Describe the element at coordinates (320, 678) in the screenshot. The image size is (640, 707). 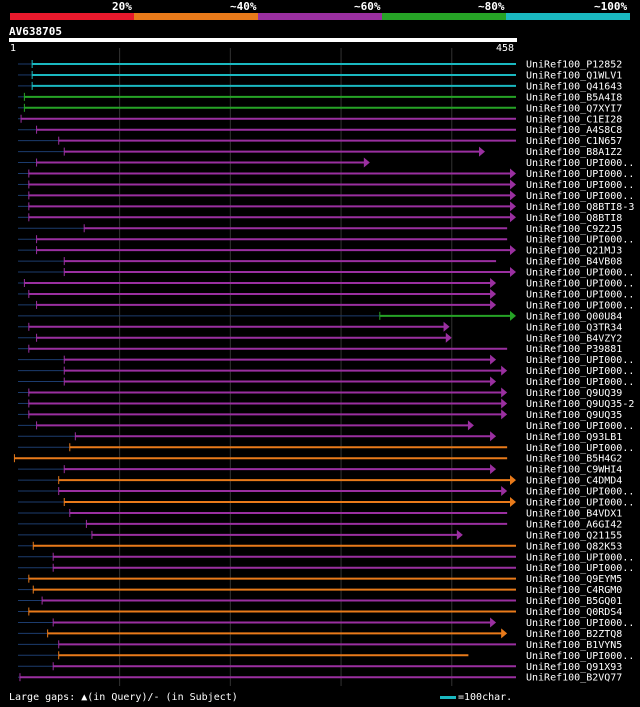
I see `hit-row: UniRef100_B2VQ77` at that location.